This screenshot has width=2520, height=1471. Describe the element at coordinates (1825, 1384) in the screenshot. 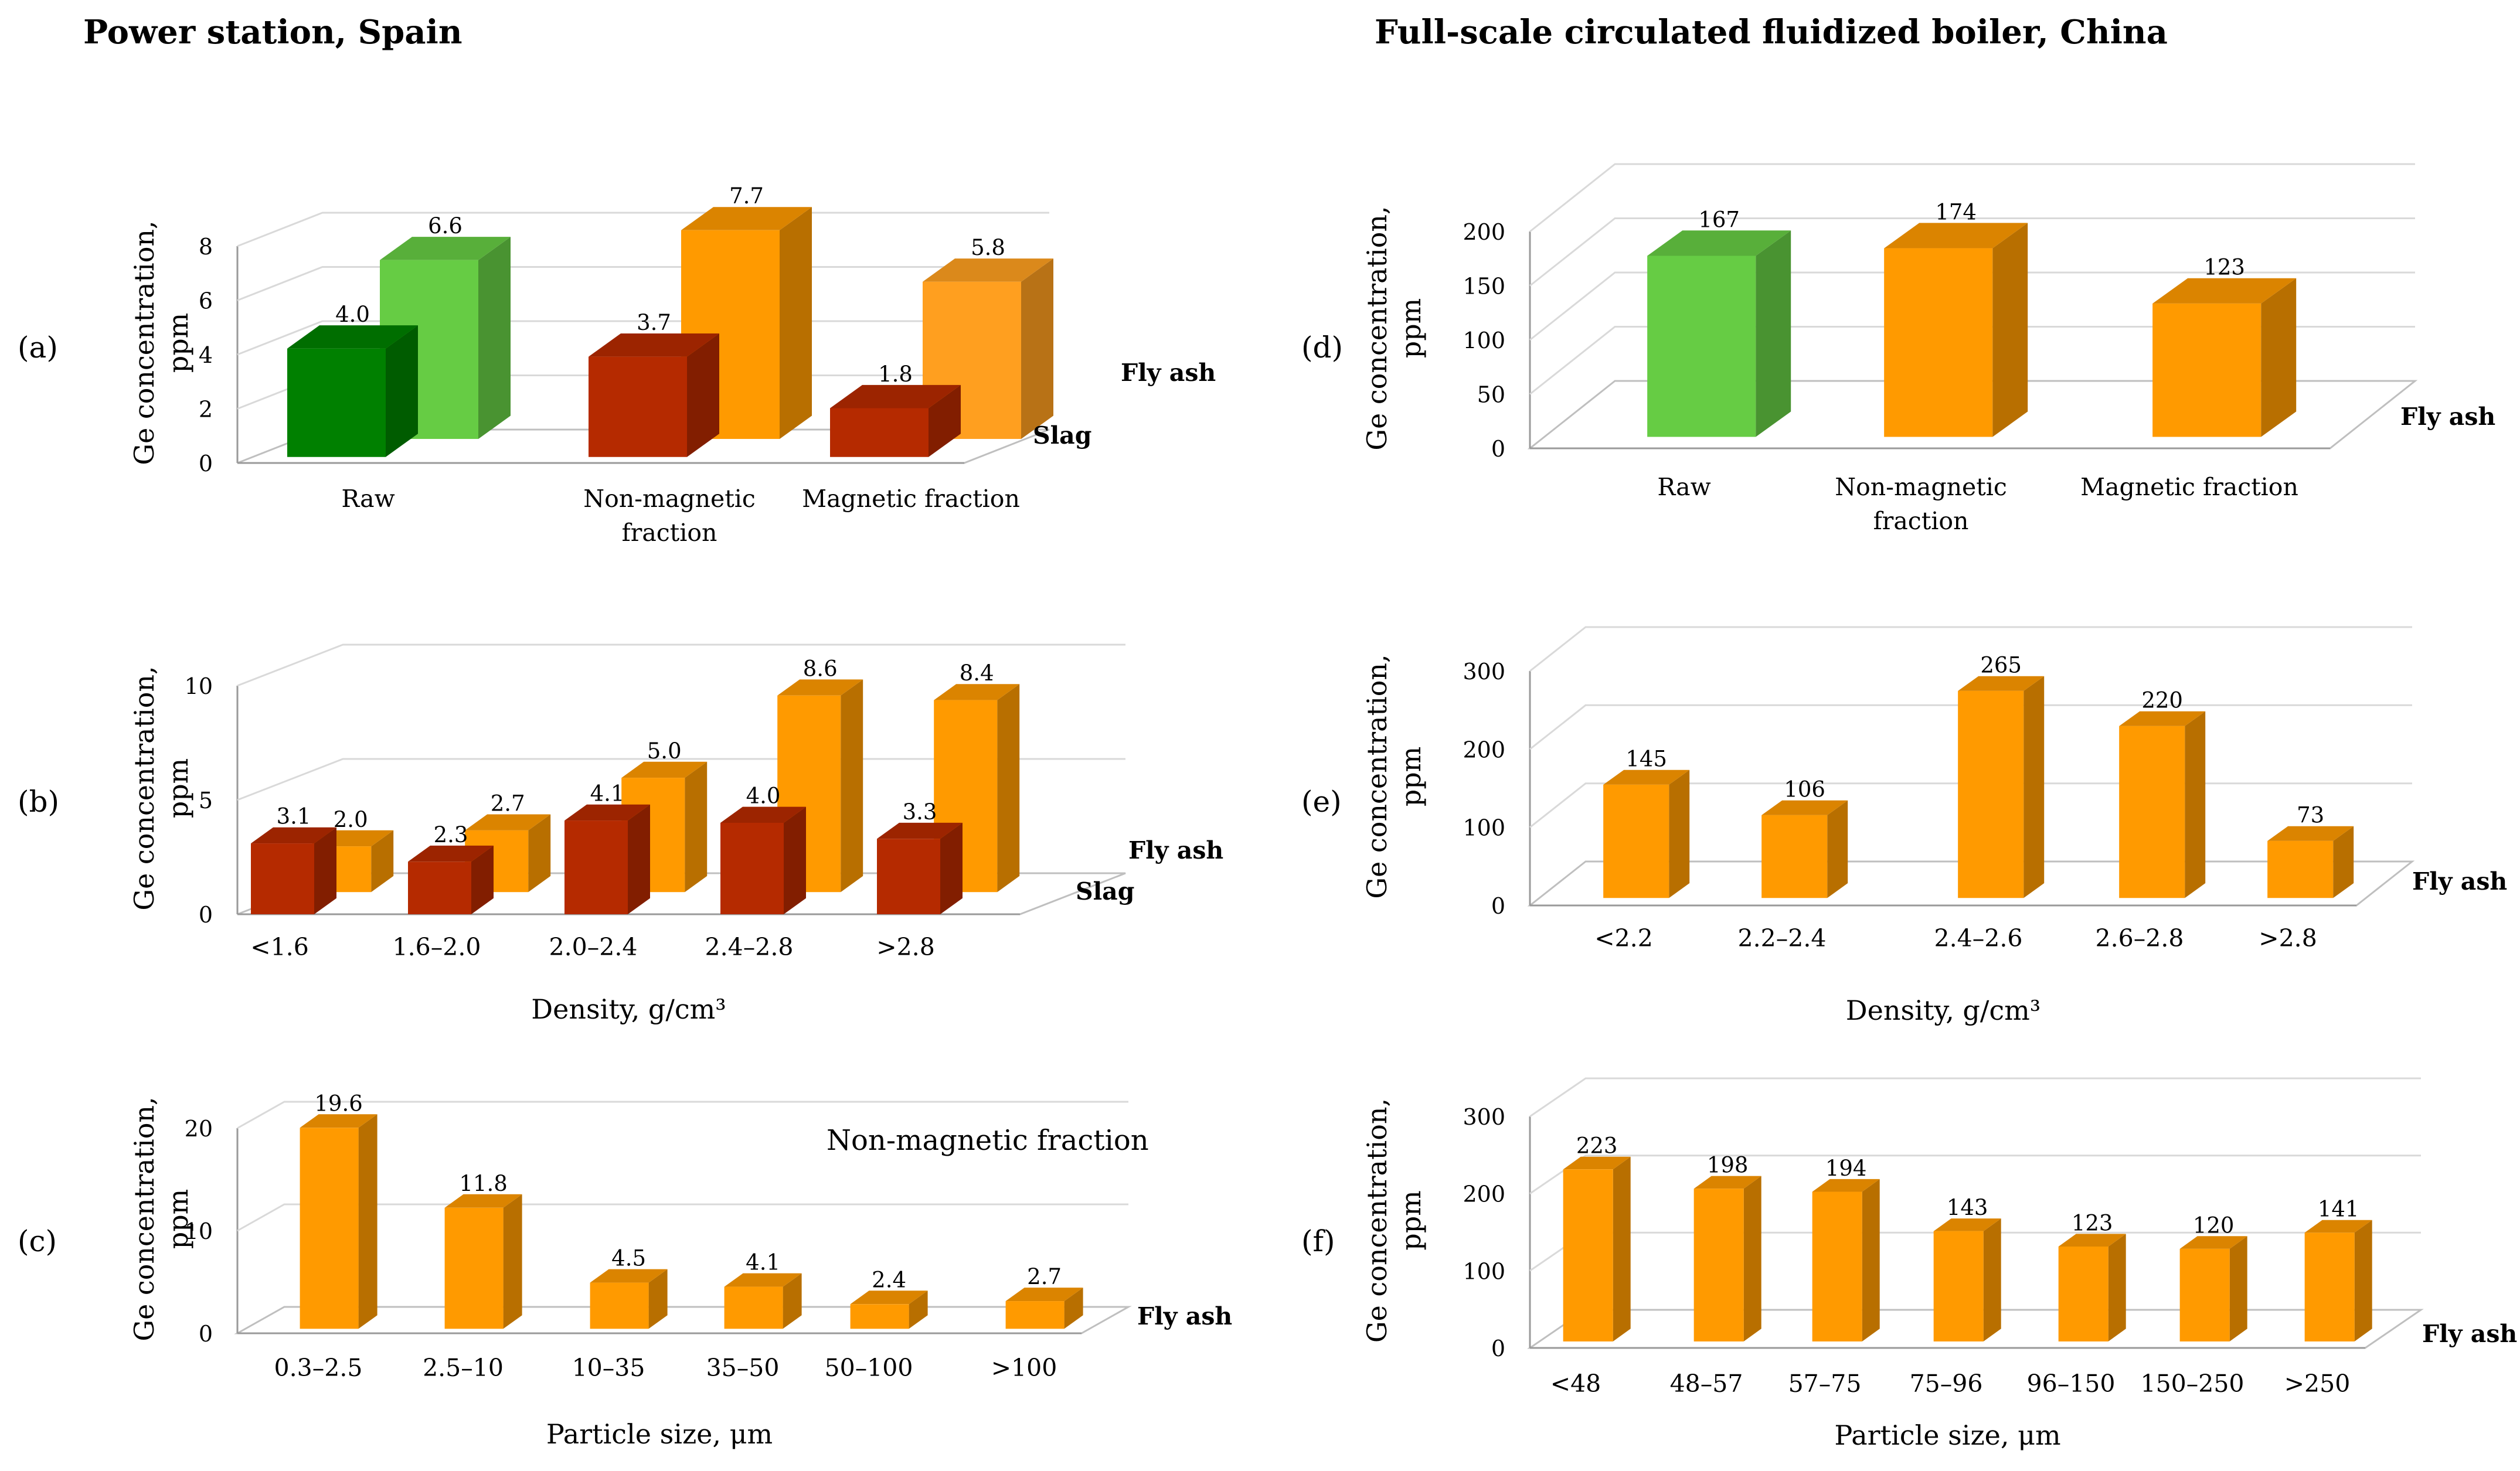

I see `category-label: 57–75` at that location.